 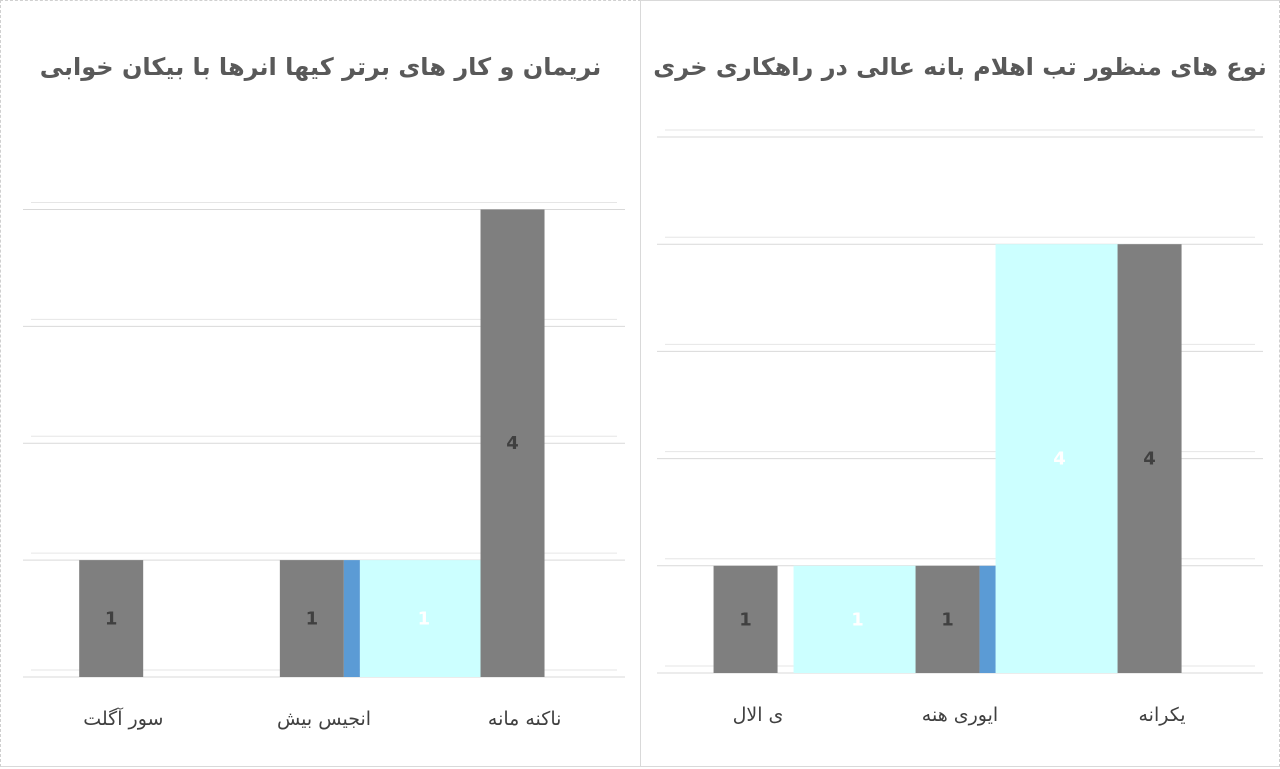 I want to click on x-tick-label: یکرانه, so click(x=1161, y=715).